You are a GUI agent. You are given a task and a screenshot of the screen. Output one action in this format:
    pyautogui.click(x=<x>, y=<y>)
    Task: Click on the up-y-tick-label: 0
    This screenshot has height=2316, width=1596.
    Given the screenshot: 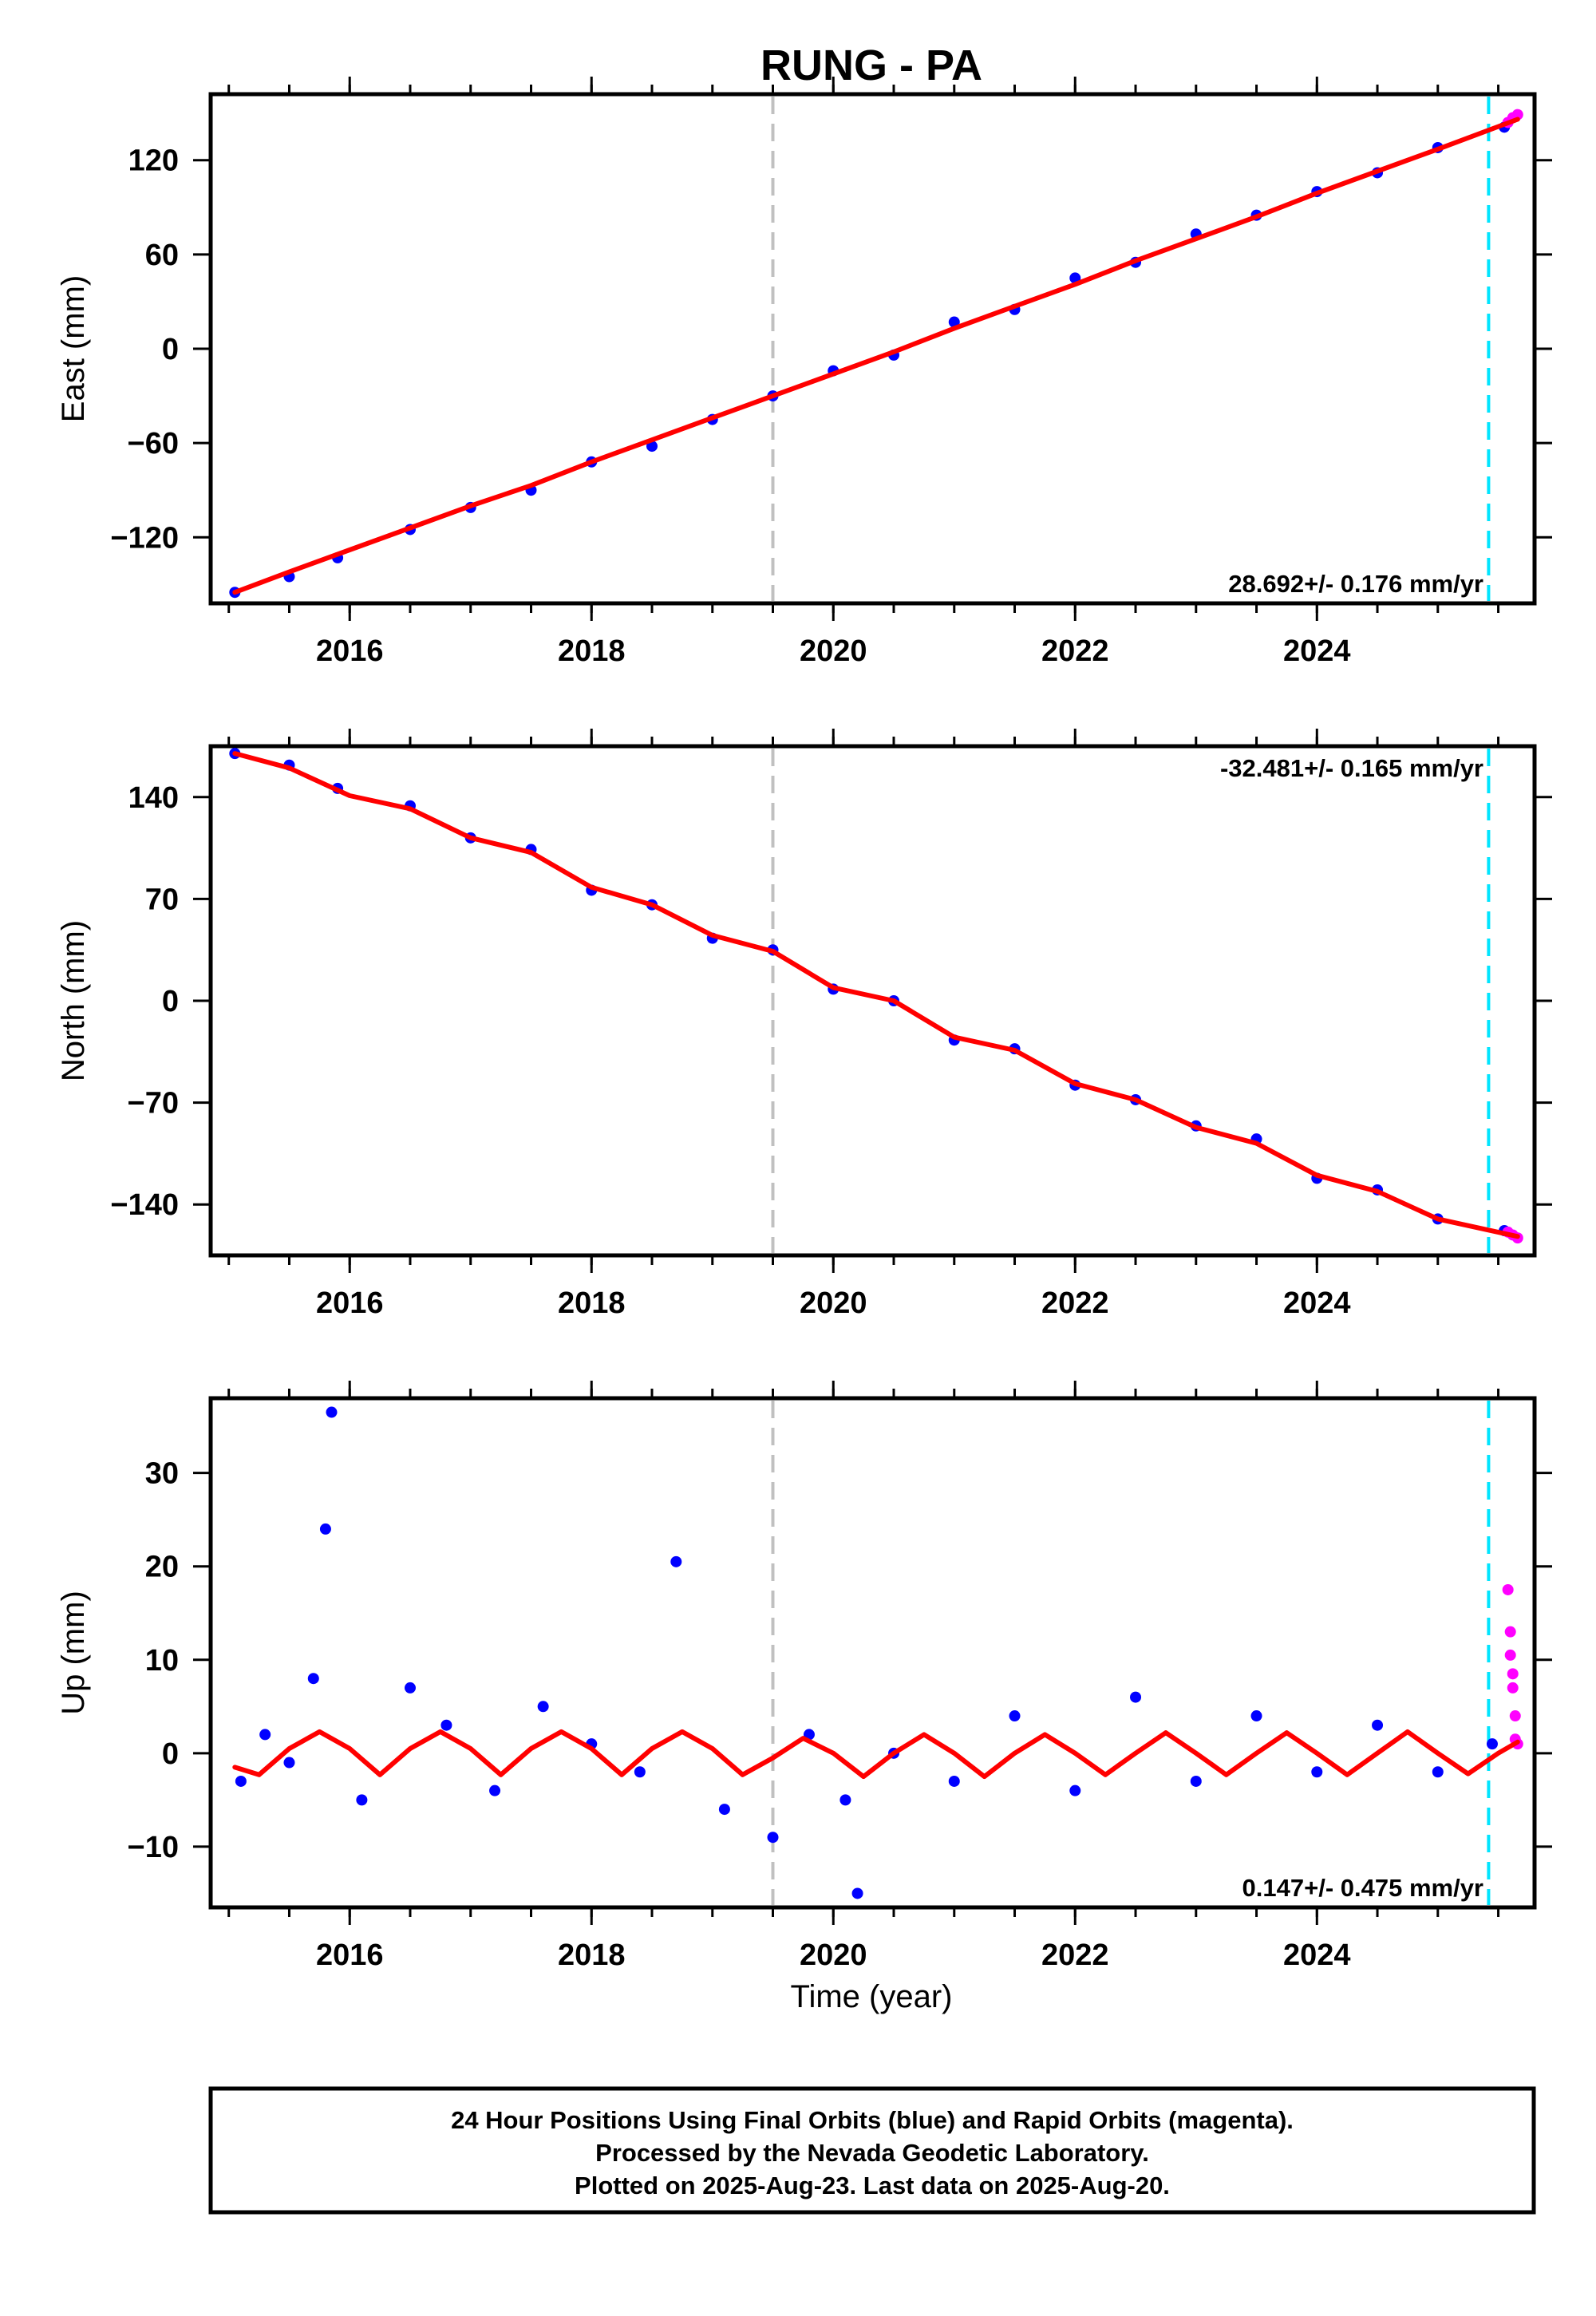 What is the action you would take?
    pyautogui.click(x=170, y=1754)
    